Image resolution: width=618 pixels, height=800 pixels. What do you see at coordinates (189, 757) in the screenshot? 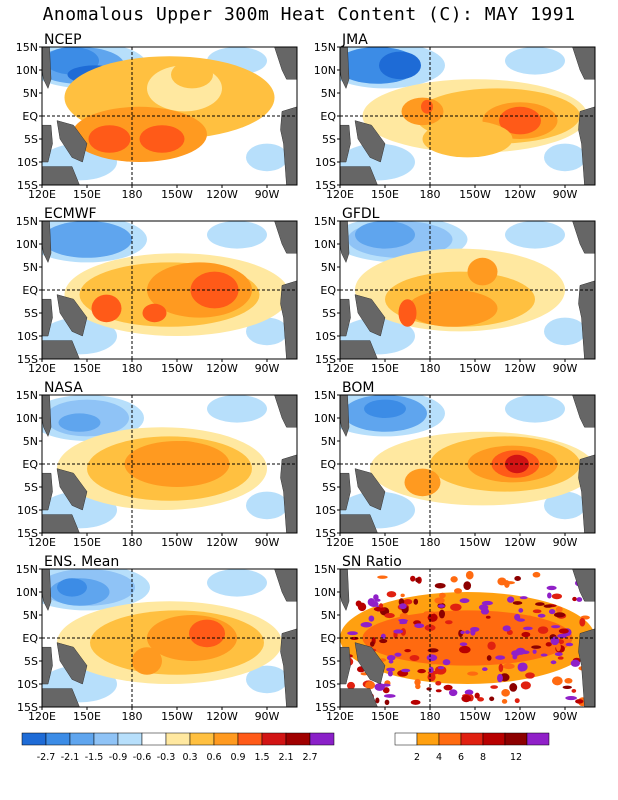
I see `colorbar-label: 0.3` at bounding box center [189, 757].